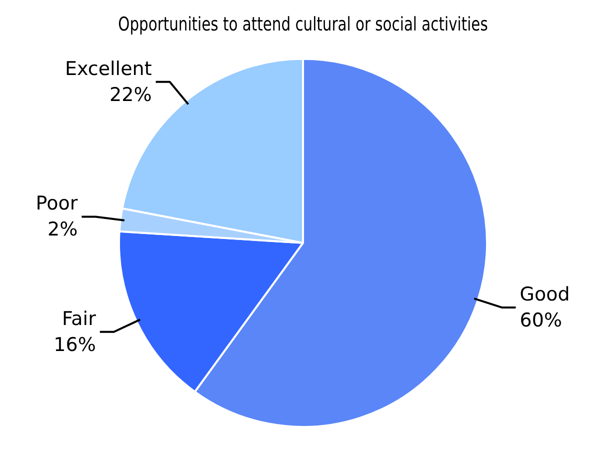 Image resolution: width=606 pixels, height=463 pixels. What do you see at coordinates (131, 95) in the screenshot?
I see `data-label: 22%` at bounding box center [131, 95].